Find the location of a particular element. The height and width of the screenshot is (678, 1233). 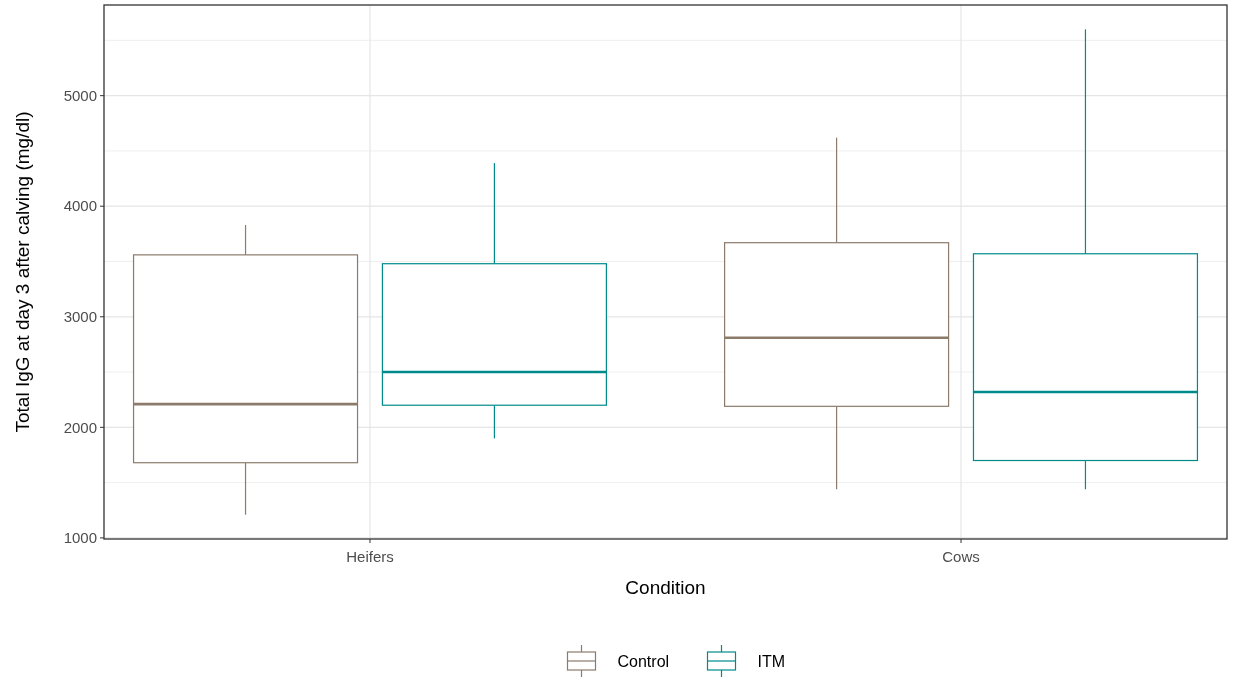

y-tick-label: 5000 is located at coordinates (80, 95).